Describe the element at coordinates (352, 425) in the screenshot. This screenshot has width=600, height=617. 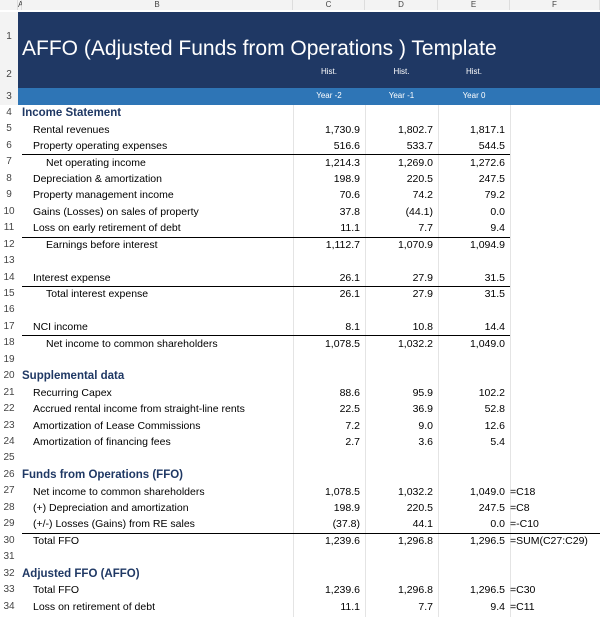
I see `cell-value: 7.2` at that location.